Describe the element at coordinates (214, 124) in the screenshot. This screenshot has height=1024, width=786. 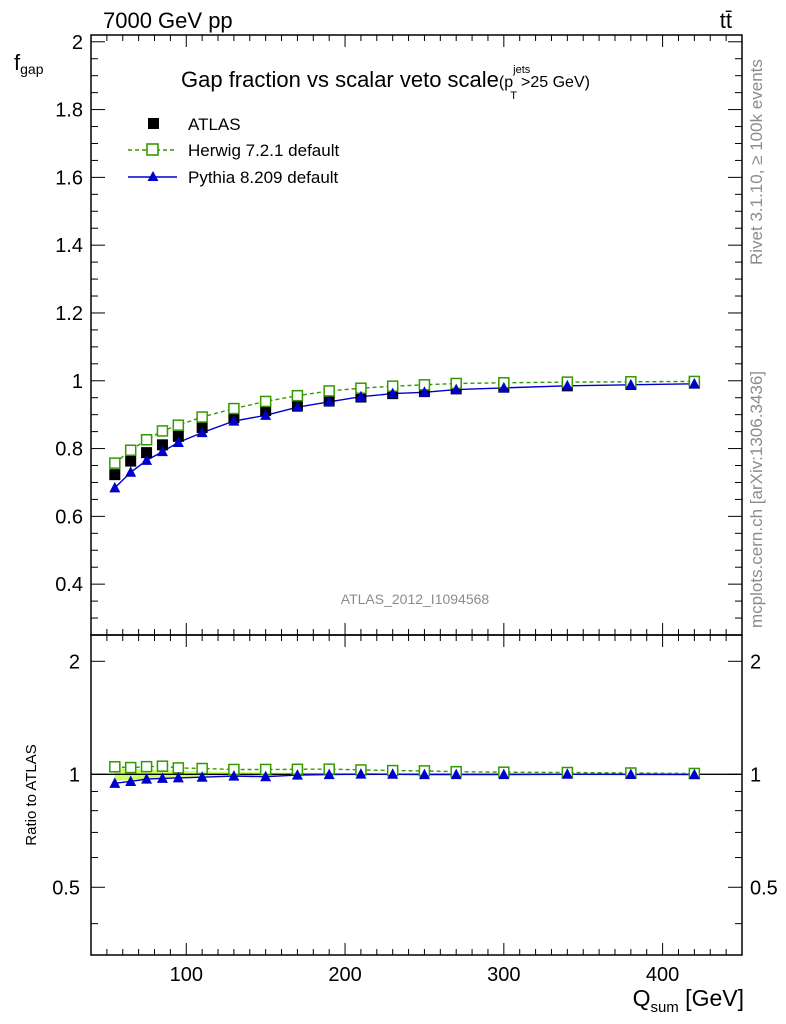
I see `legend-atlas-label: ATLAS` at that location.